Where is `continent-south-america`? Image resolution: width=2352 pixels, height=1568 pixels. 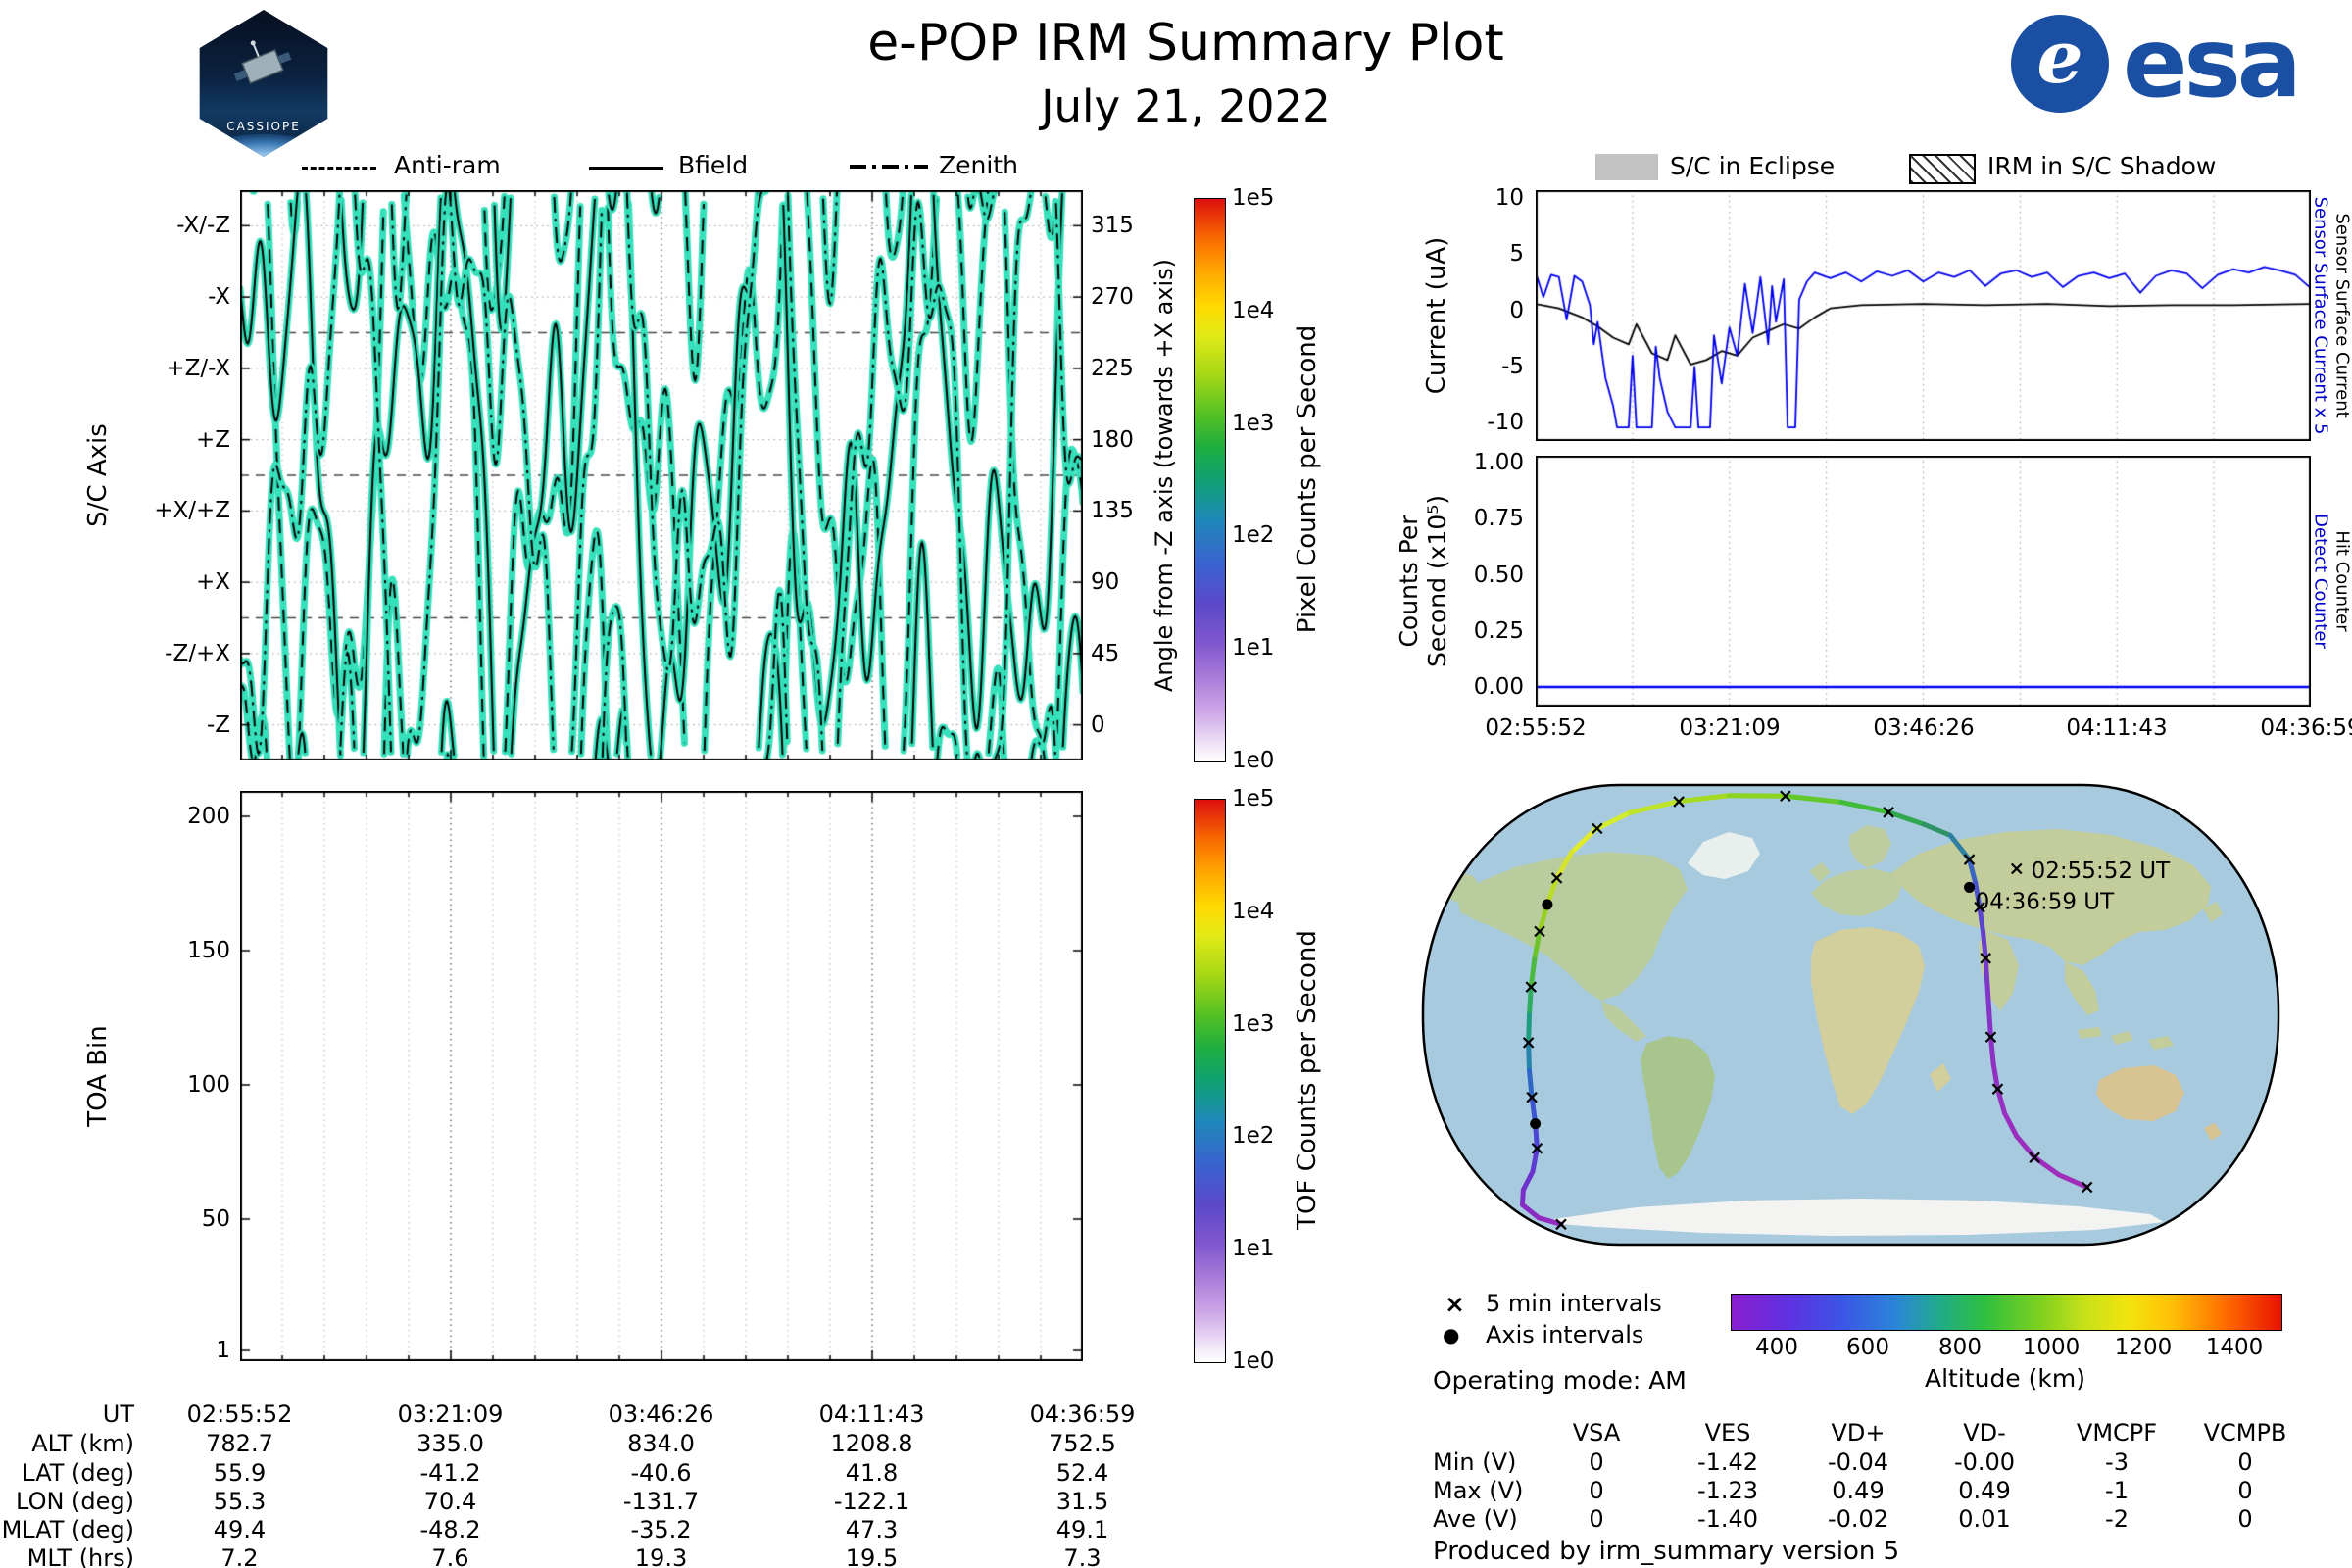
continent-south-america is located at coordinates (1678, 1107).